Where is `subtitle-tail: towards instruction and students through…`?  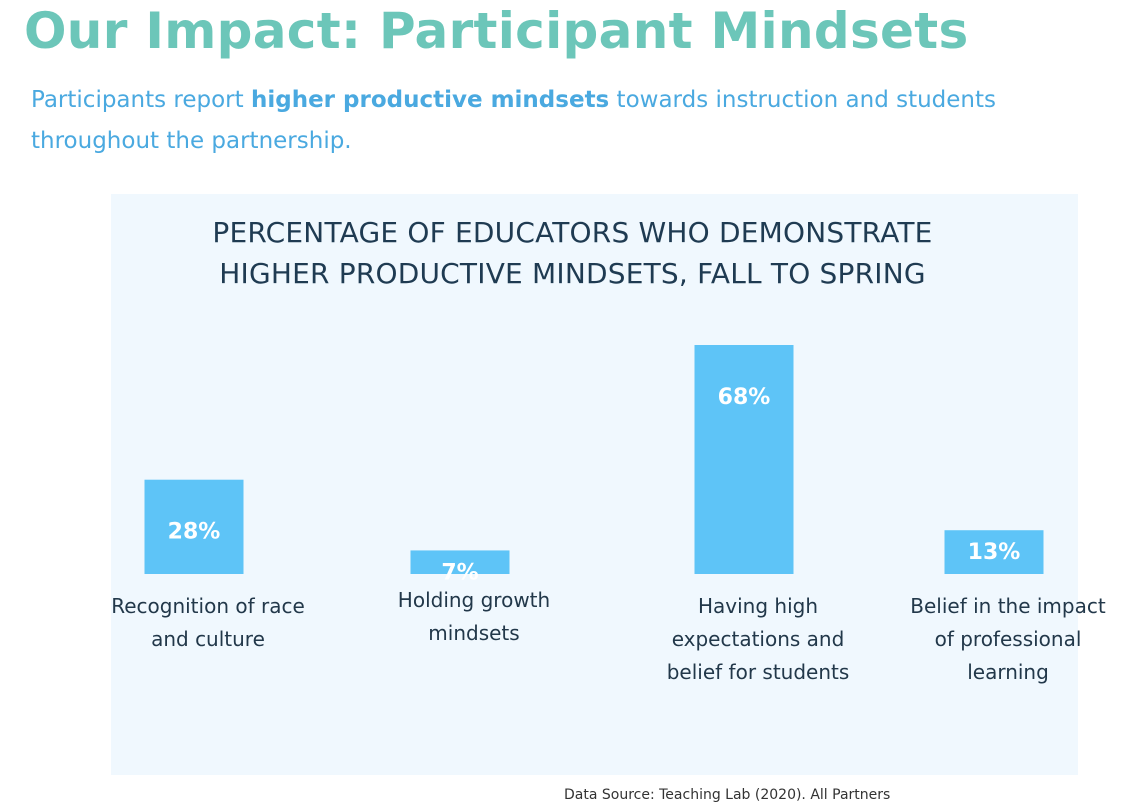 subtitle-tail: towards instruction and students through… is located at coordinates (514, 120).